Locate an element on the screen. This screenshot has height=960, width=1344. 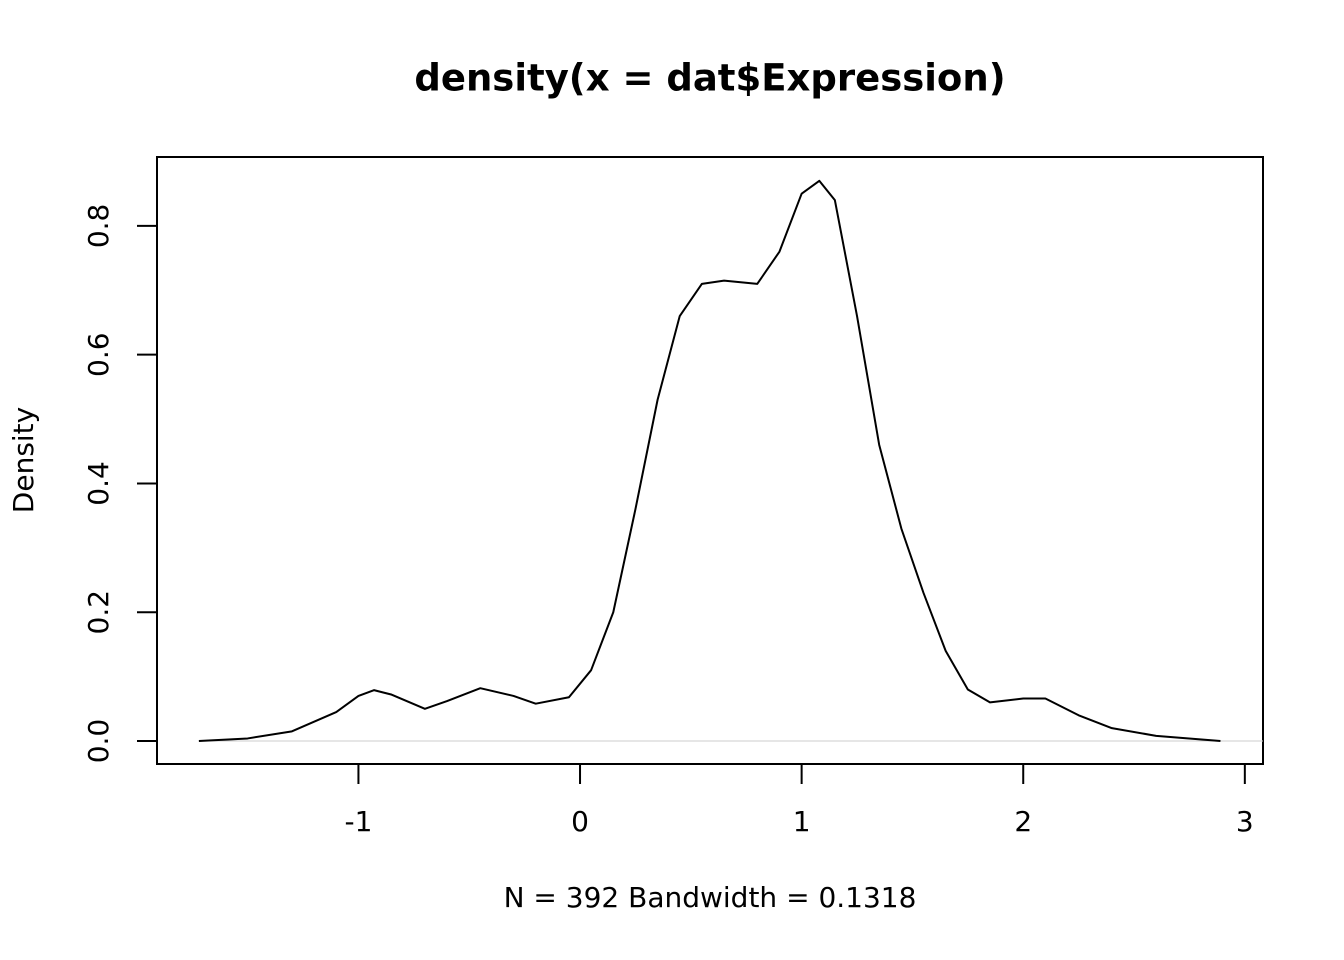
y-tick-label: 0.8 is located at coordinates (98, 226).